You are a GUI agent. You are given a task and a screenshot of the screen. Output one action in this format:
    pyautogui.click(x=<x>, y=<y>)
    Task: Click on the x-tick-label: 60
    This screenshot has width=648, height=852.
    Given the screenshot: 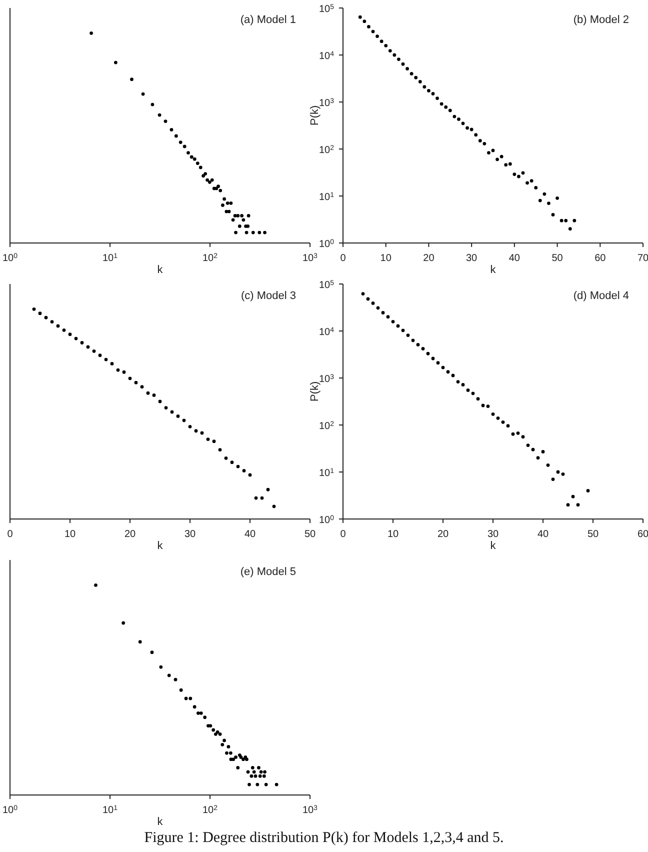 What is the action you would take?
    pyautogui.click(x=642, y=534)
    